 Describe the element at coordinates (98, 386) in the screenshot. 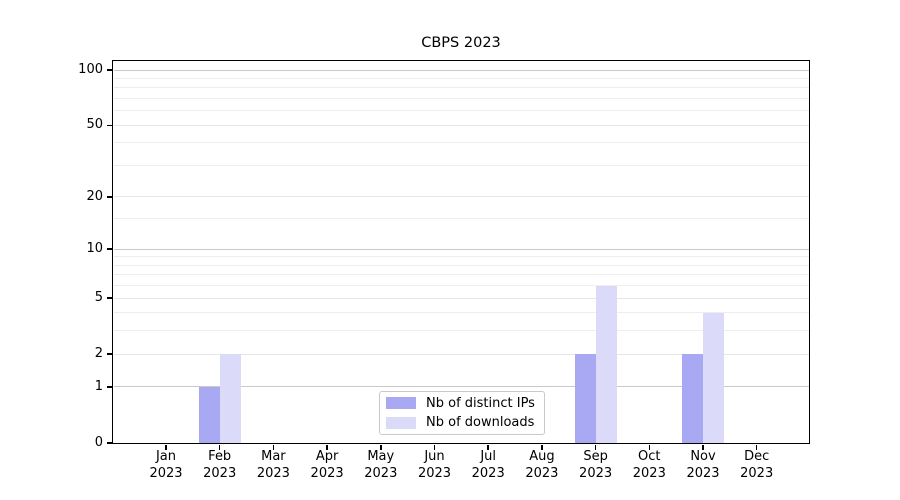

I see `y-tick-label: 1` at that location.